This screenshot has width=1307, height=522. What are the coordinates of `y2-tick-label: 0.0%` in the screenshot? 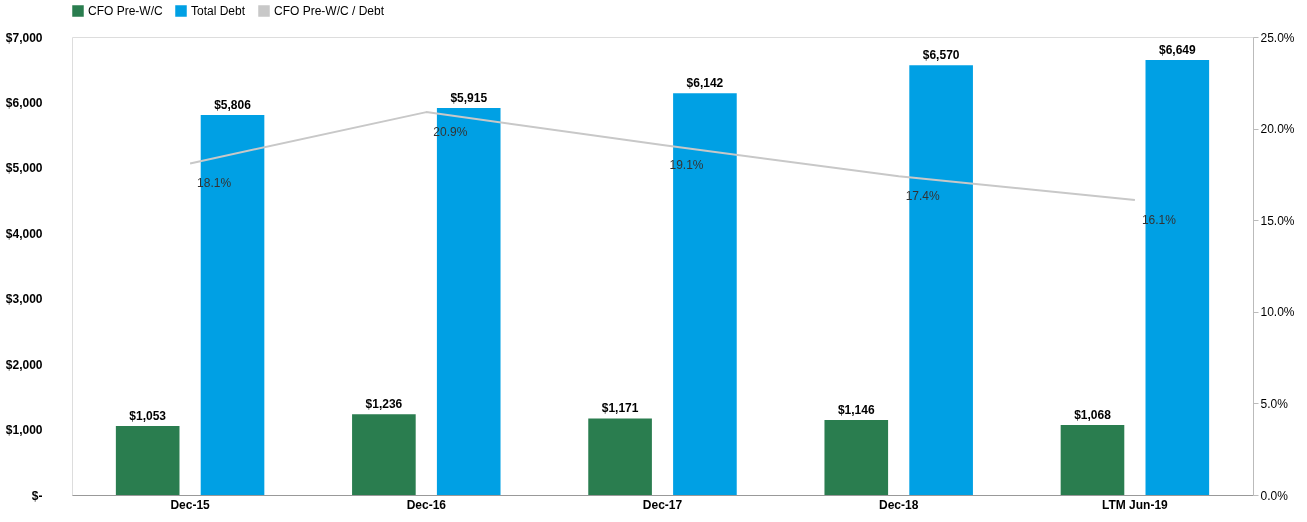 It's located at (1274, 495).